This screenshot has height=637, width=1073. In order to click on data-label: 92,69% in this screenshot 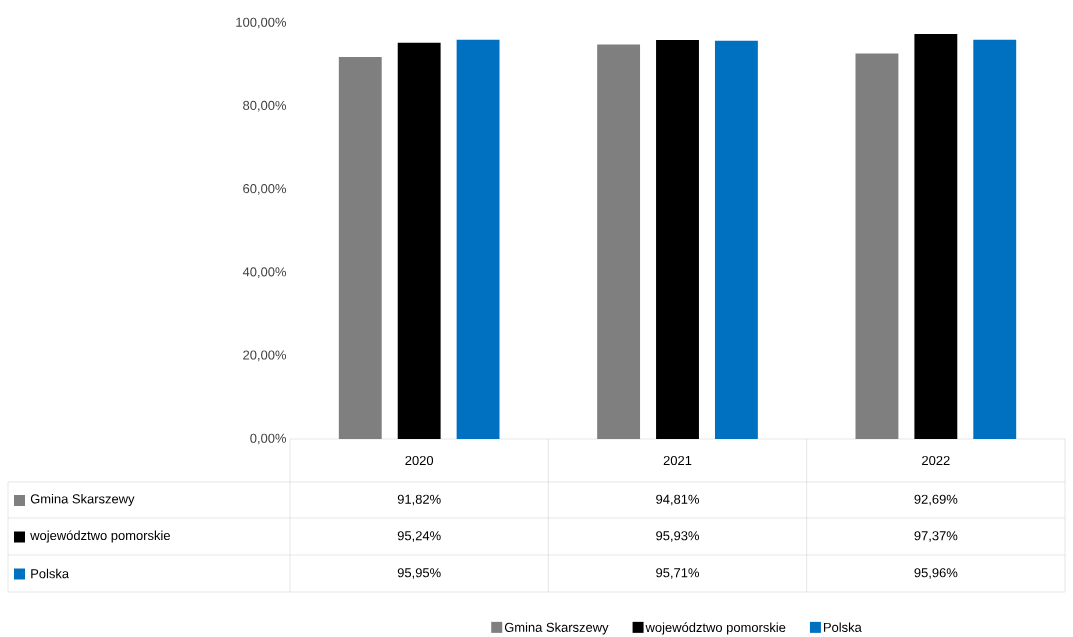, I will do `click(936, 500)`.